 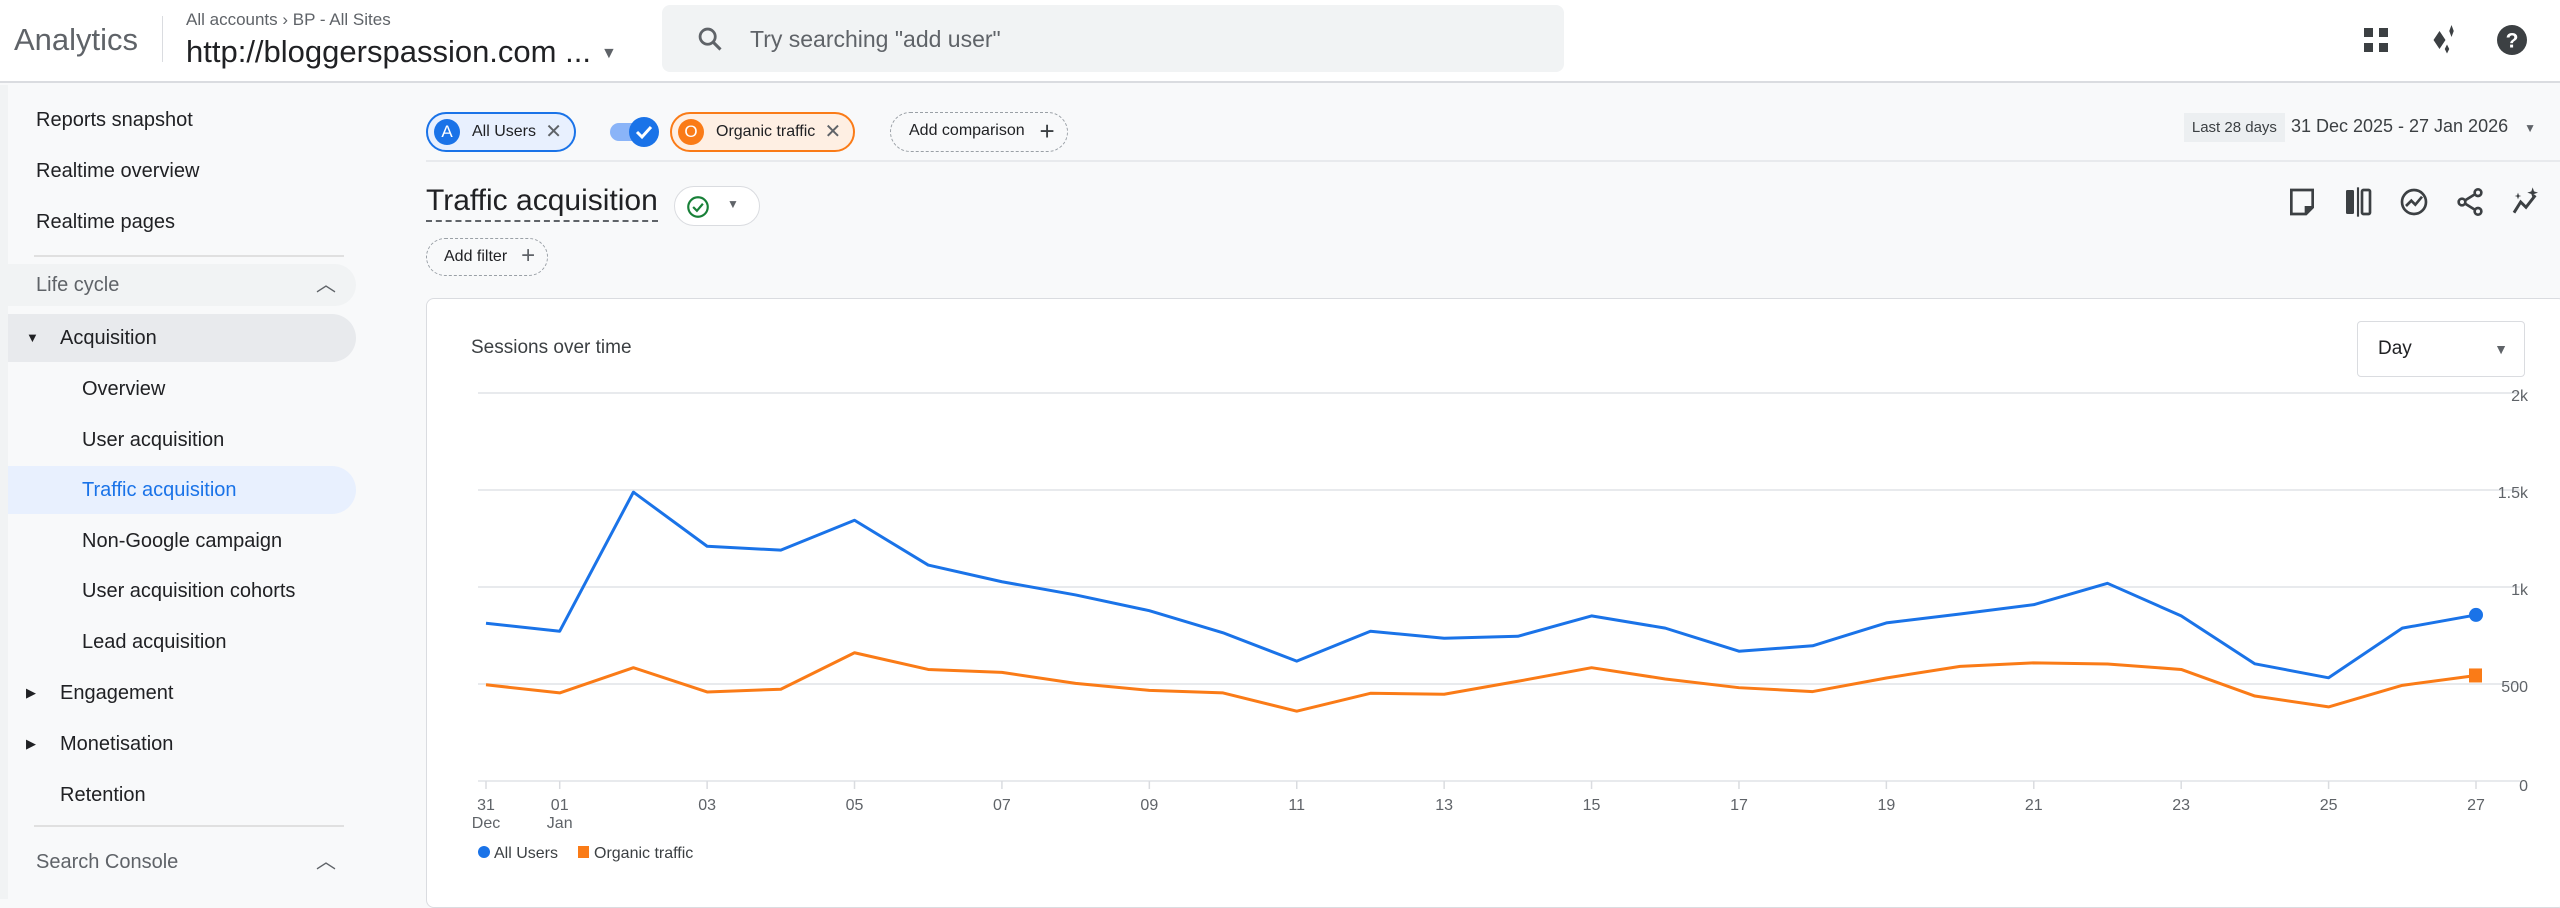 What do you see at coordinates (2376, 40) in the screenshot?
I see `apps-grid-icon` at bounding box center [2376, 40].